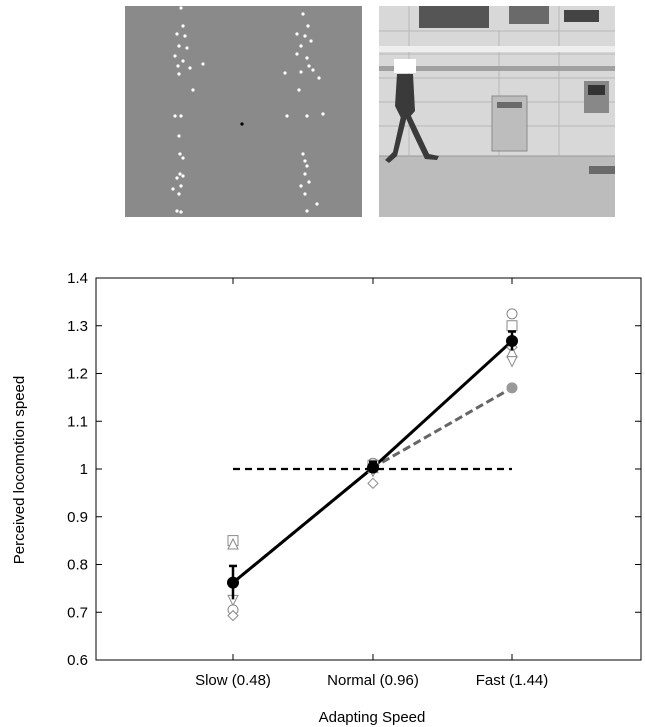 The height and width of the screenshot is (727, 645). What do you see at coordinates (233, 543) in the screenshot?
I see `subject-point-triangle-up` at bounding box center [233, 543].